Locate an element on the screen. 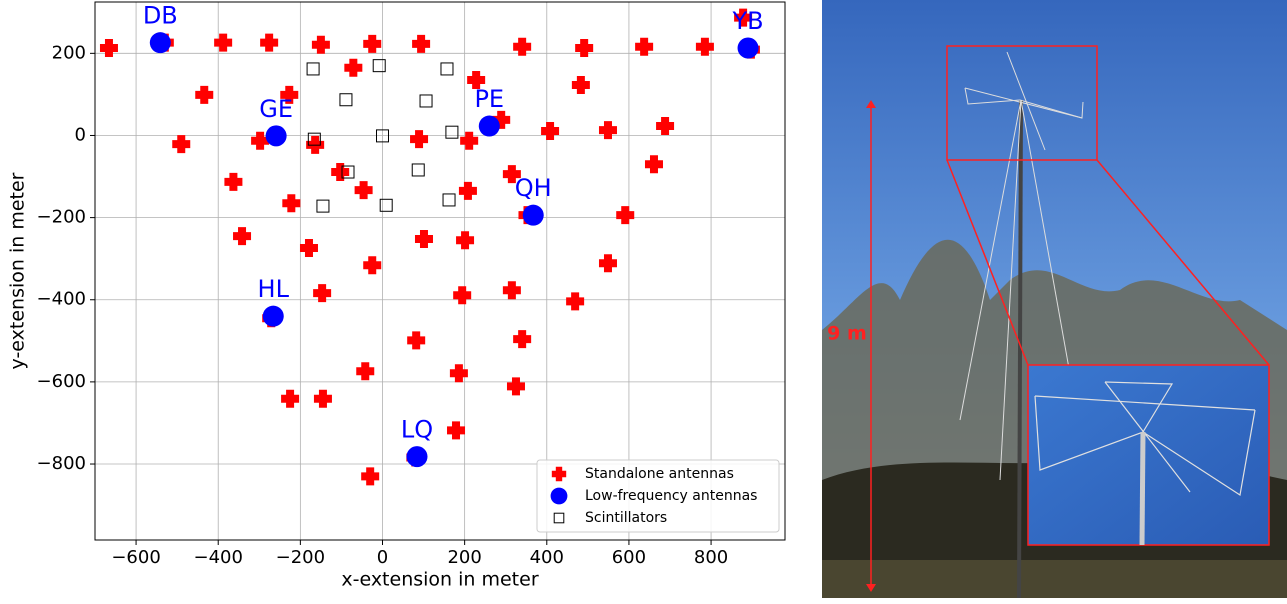 The width and height of the screenshot is (1287, 604). station-label: PE is located at coordinates (489, 99).